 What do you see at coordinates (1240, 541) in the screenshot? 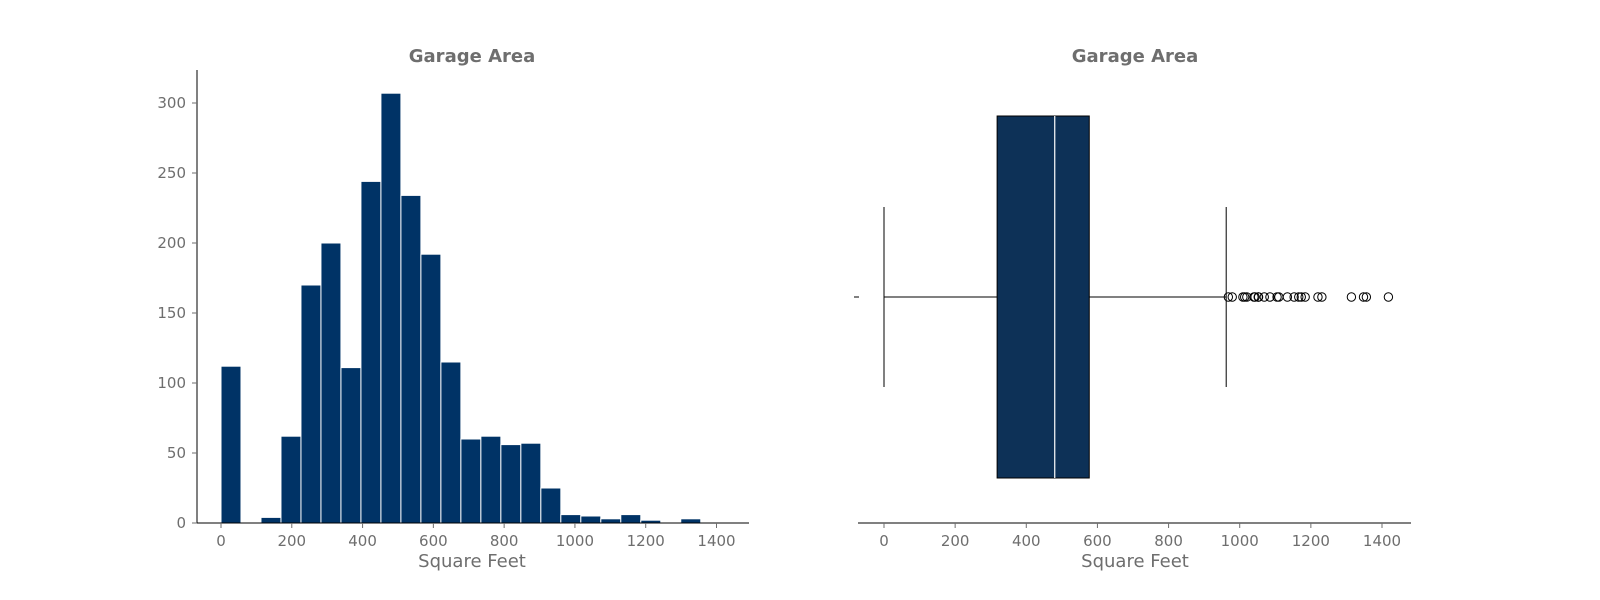
I see `boxplot-x-tick-label: 1000` at bounding box center [1240, 541].